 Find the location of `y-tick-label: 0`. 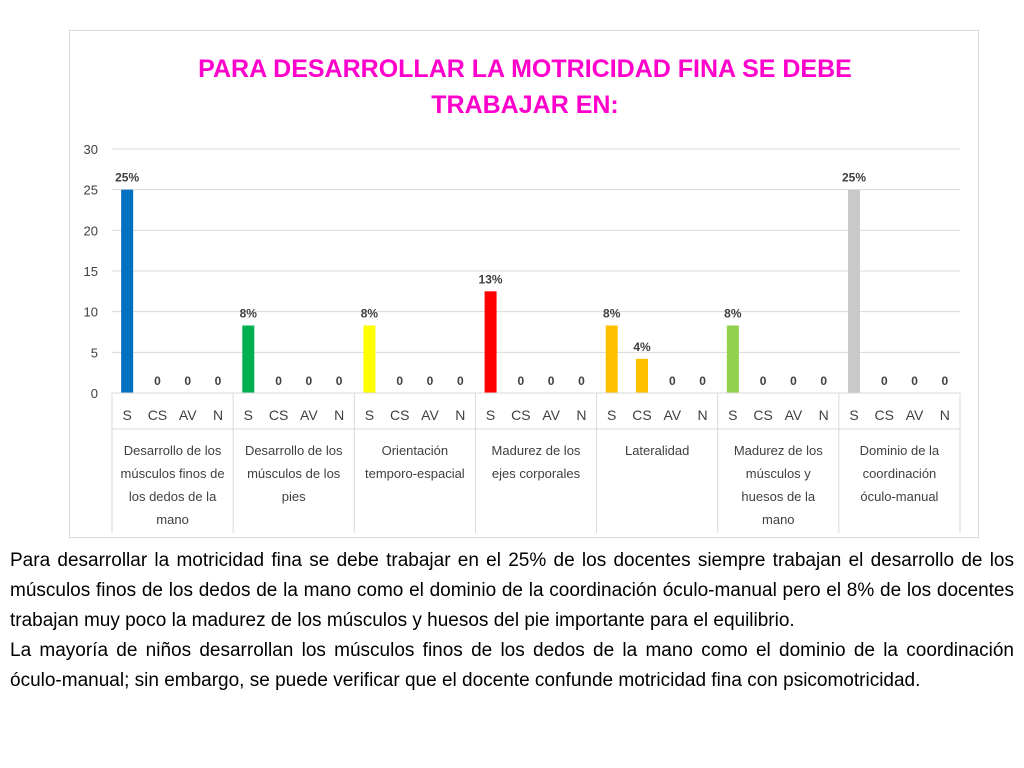

y-tick-label: 0 is located at coordinates (94, 393).